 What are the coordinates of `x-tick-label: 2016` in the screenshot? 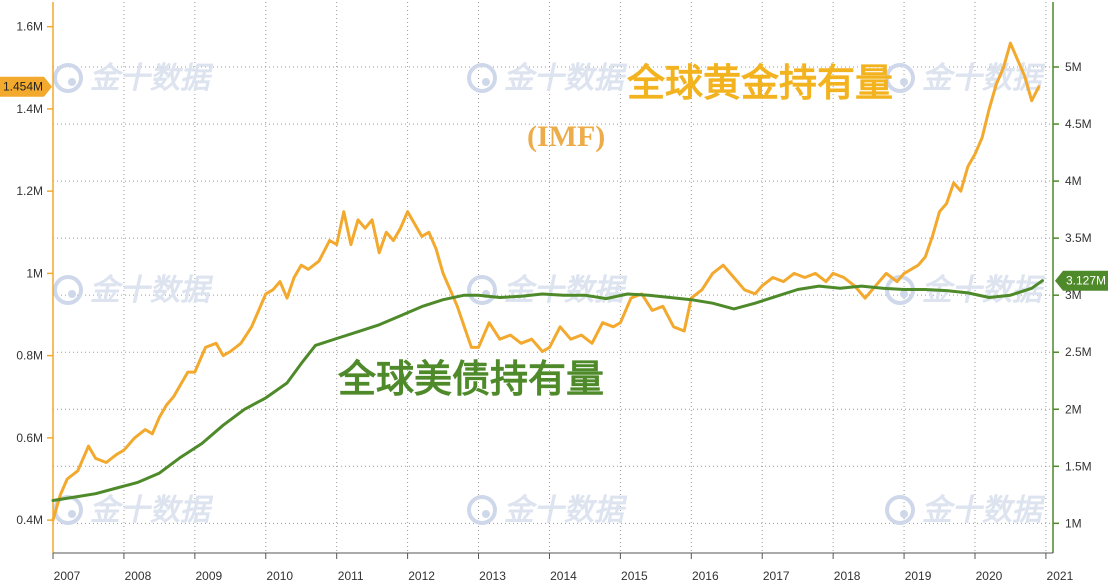 It's located at (705, 576).